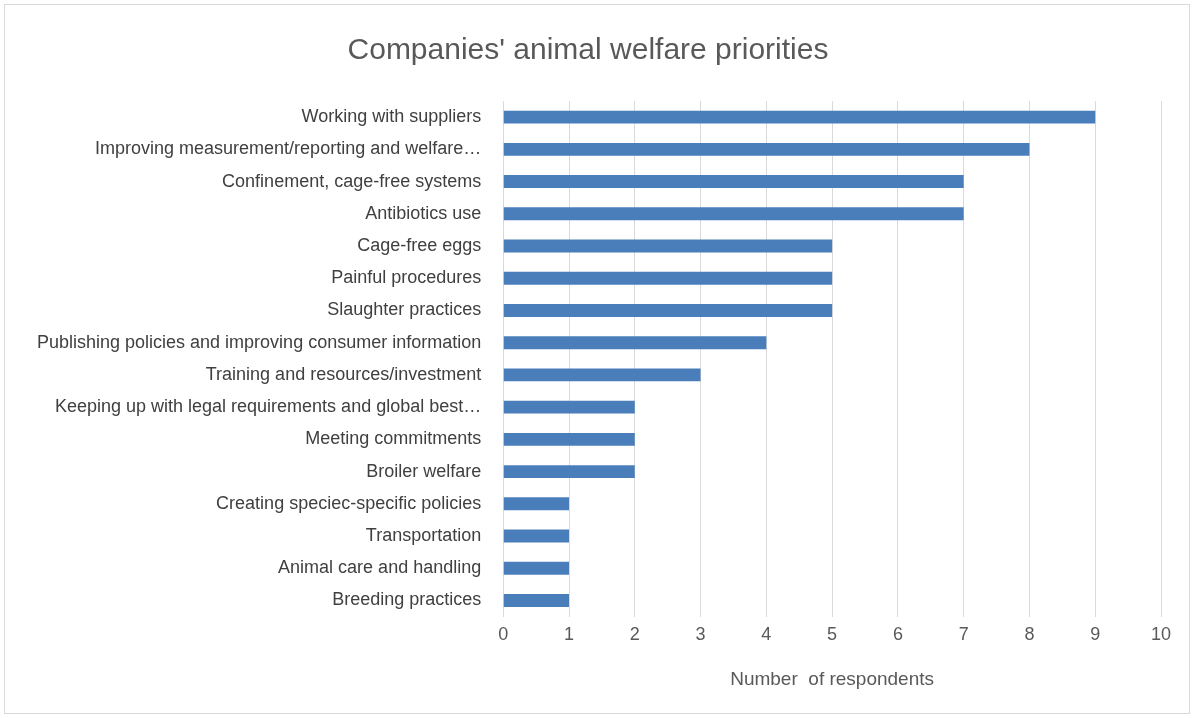 The image size is (1194, 718). I want to click on x-axis-title: Number of respondents, so click(832, 678).